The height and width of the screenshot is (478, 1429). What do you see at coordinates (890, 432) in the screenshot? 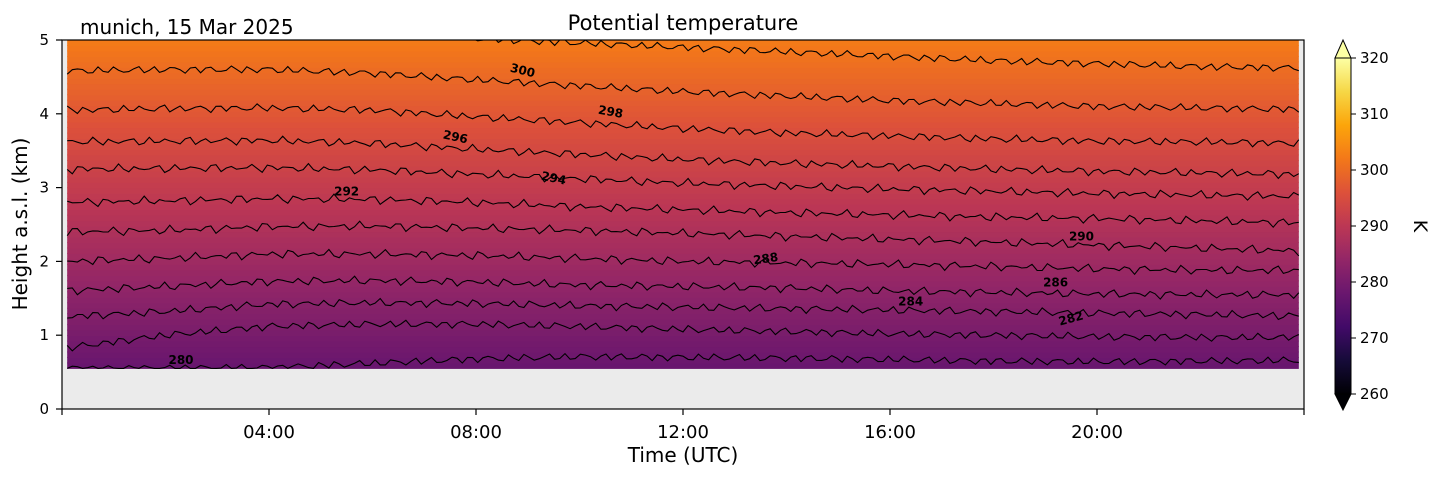
I see `x-tick-label: 16:00` at bounding box center [890, 432].